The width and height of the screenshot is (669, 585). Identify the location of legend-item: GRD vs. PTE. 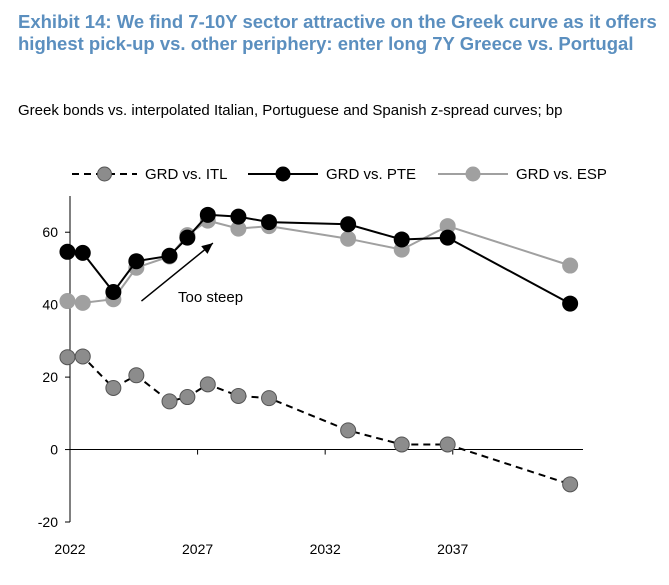
(332, 174).